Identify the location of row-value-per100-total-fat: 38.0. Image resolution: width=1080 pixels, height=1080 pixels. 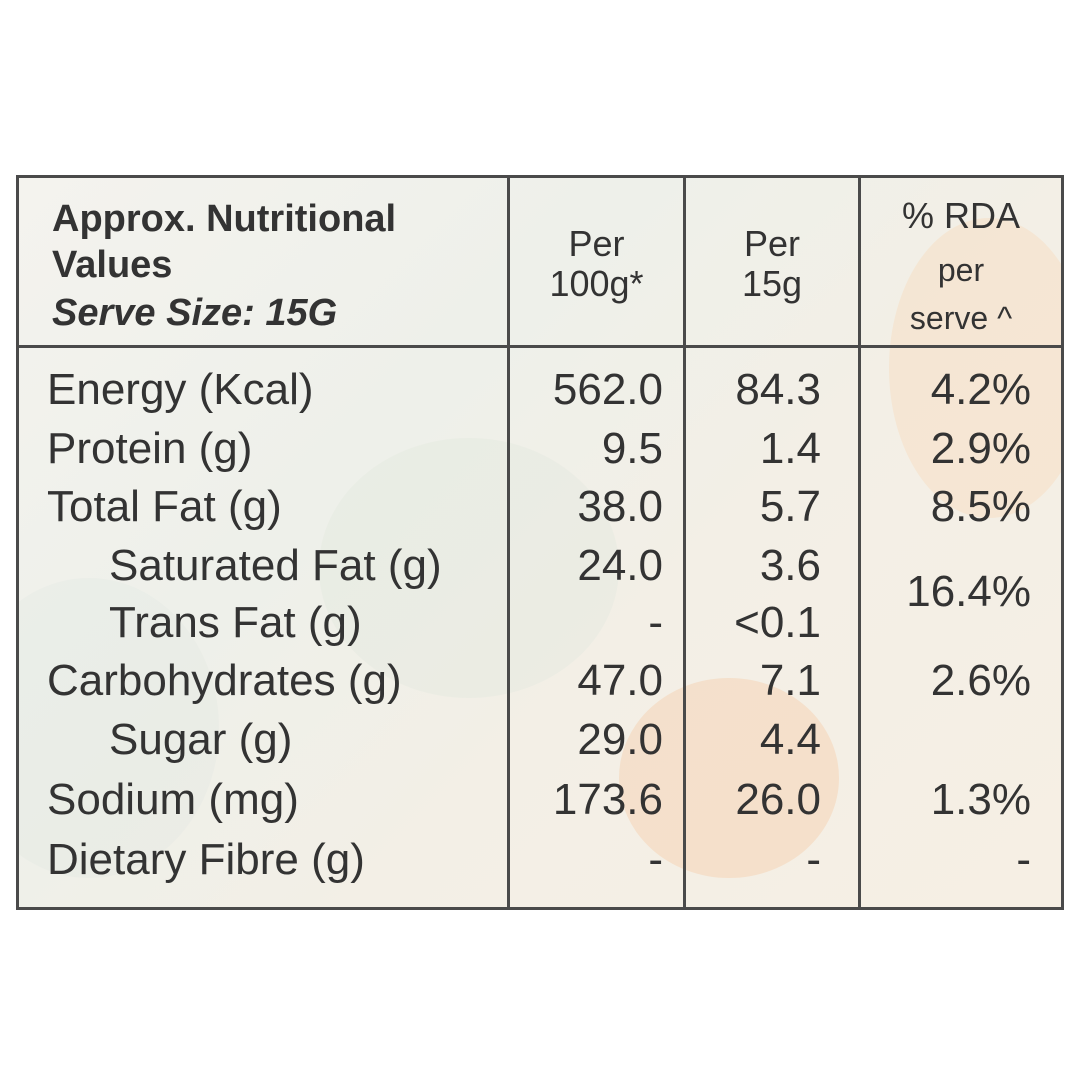
(620, 506).